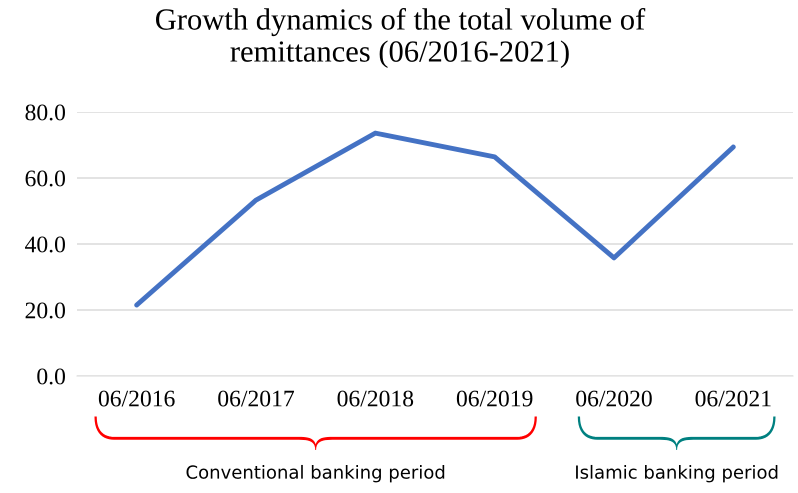 The width and height of the screenshot is (798, 493). I want to click on text: Conventional banking period, so click(315, 473).